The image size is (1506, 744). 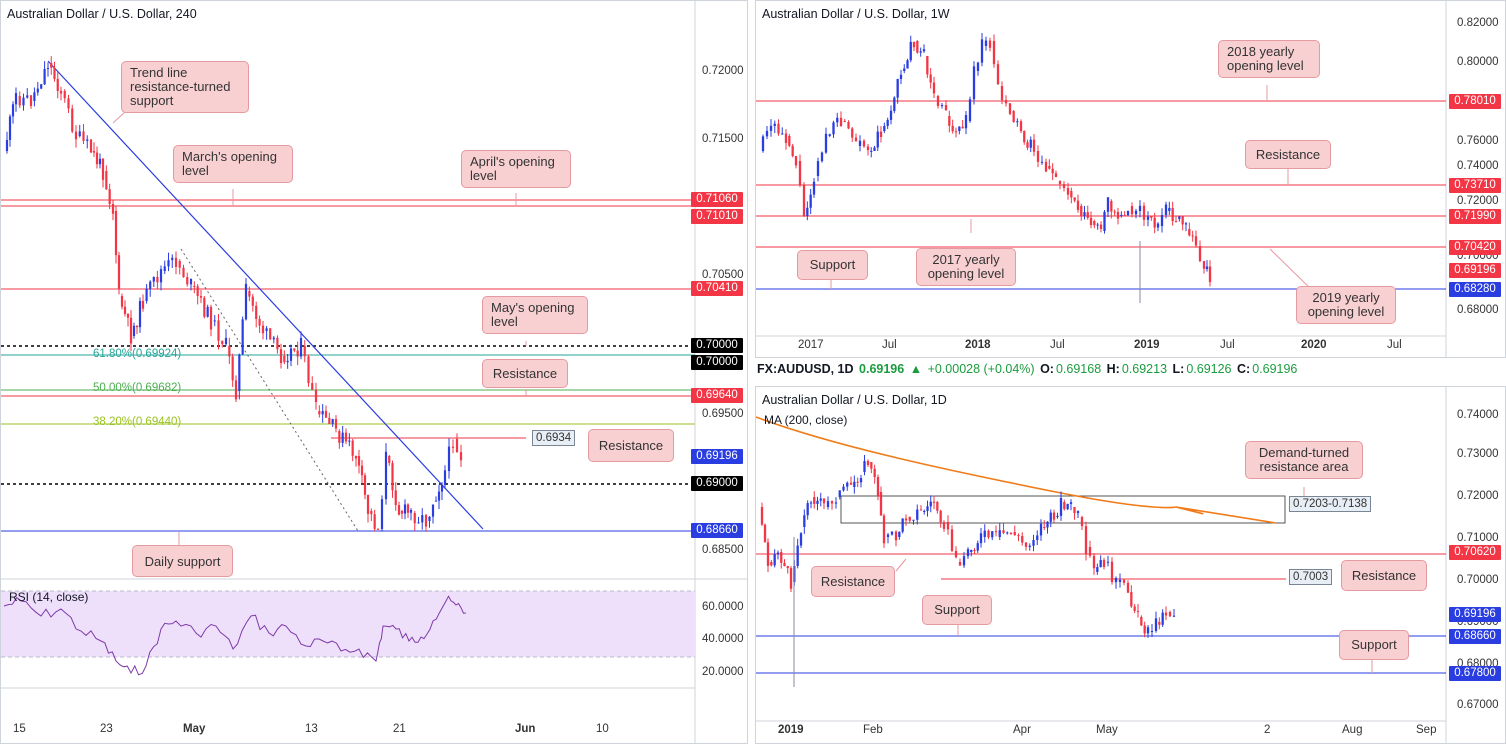 What do you see at coordinates (723, 607) in the screenshot?
I see `rsi-tick: 60.0000` at bounding box center [723, 607].